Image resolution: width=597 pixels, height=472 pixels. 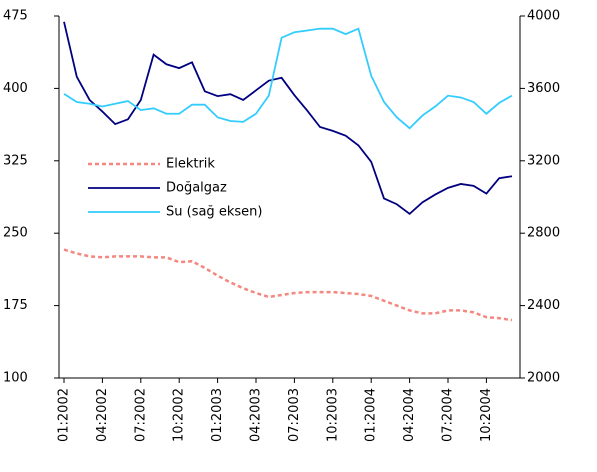 I want to click on y-tick-label: 100, so click(x=15, y=378).